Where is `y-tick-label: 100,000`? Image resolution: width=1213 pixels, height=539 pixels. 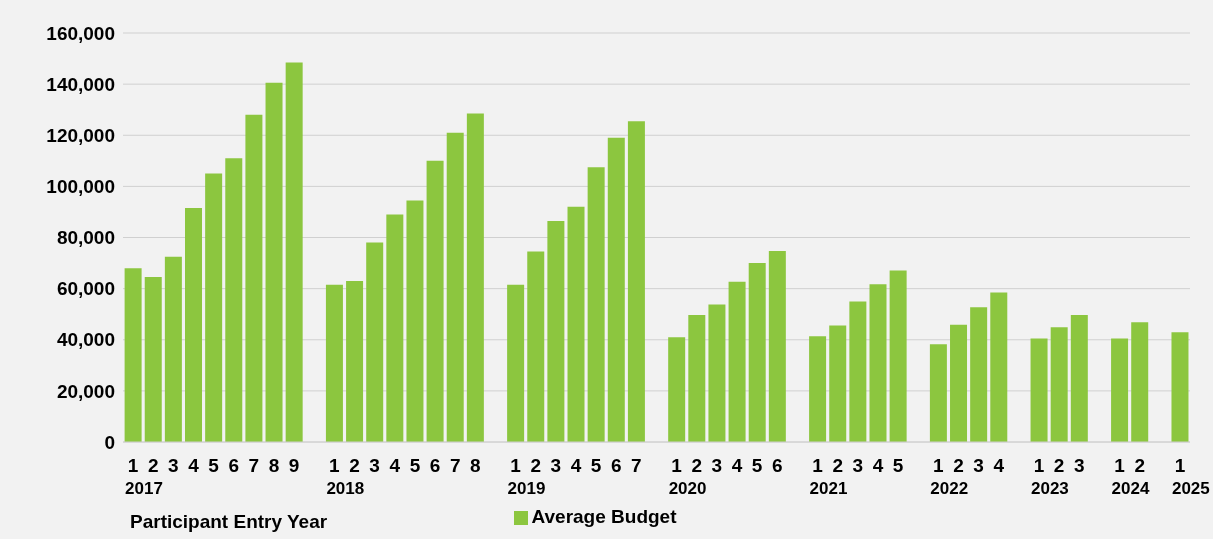
y-tick-label: 100,000 is located at coordinates (80, 187).